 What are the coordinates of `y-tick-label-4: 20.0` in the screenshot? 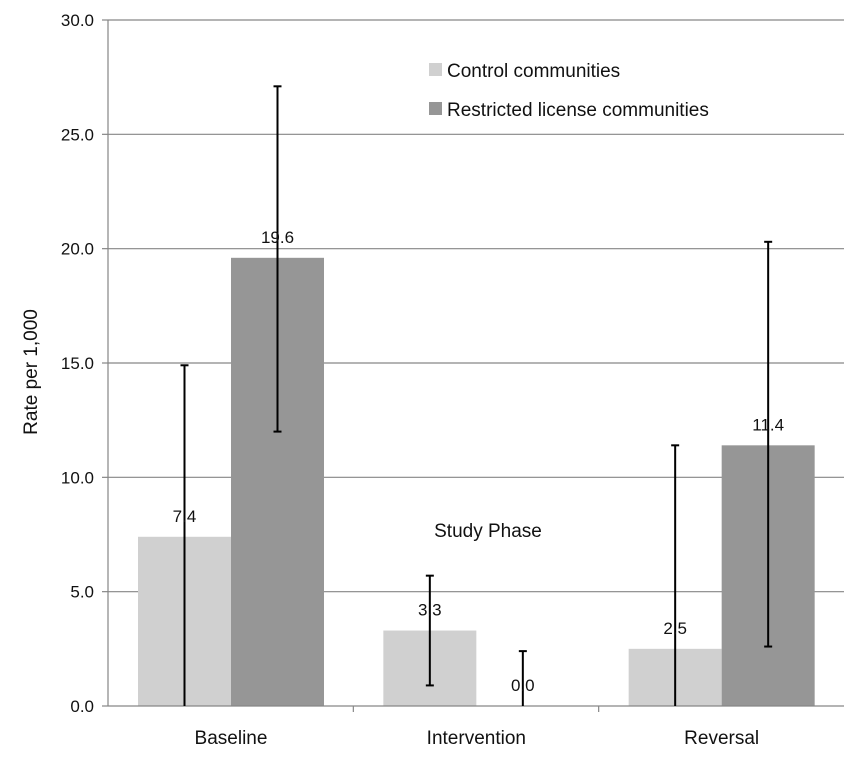 It's located at (77, 249).